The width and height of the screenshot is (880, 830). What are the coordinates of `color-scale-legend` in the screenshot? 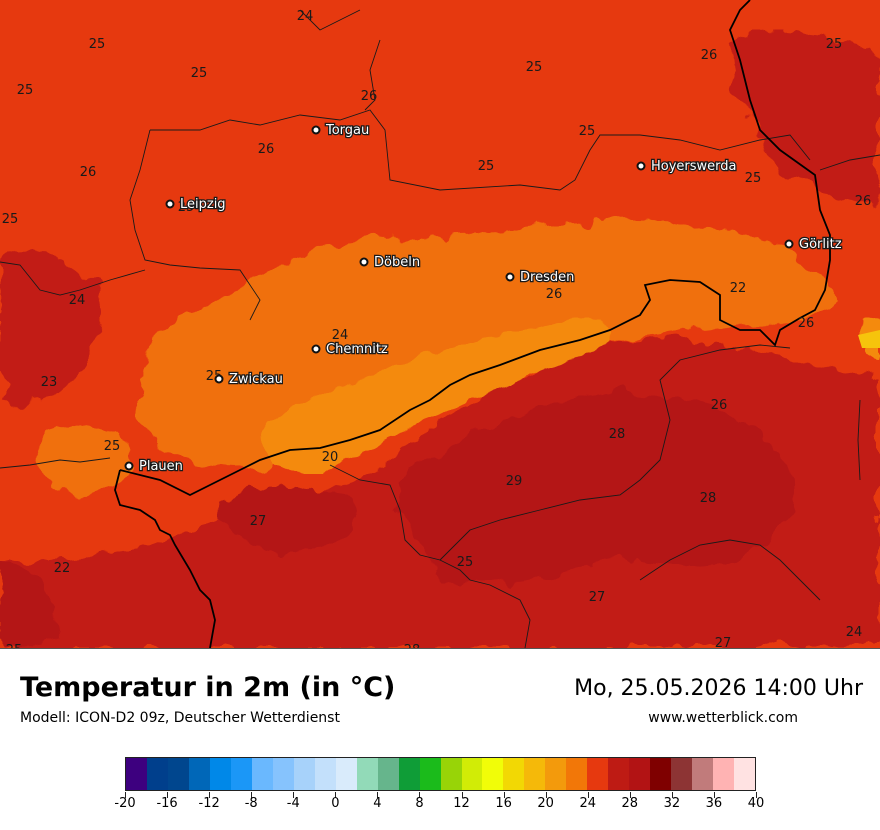 It's located at (440, 774).